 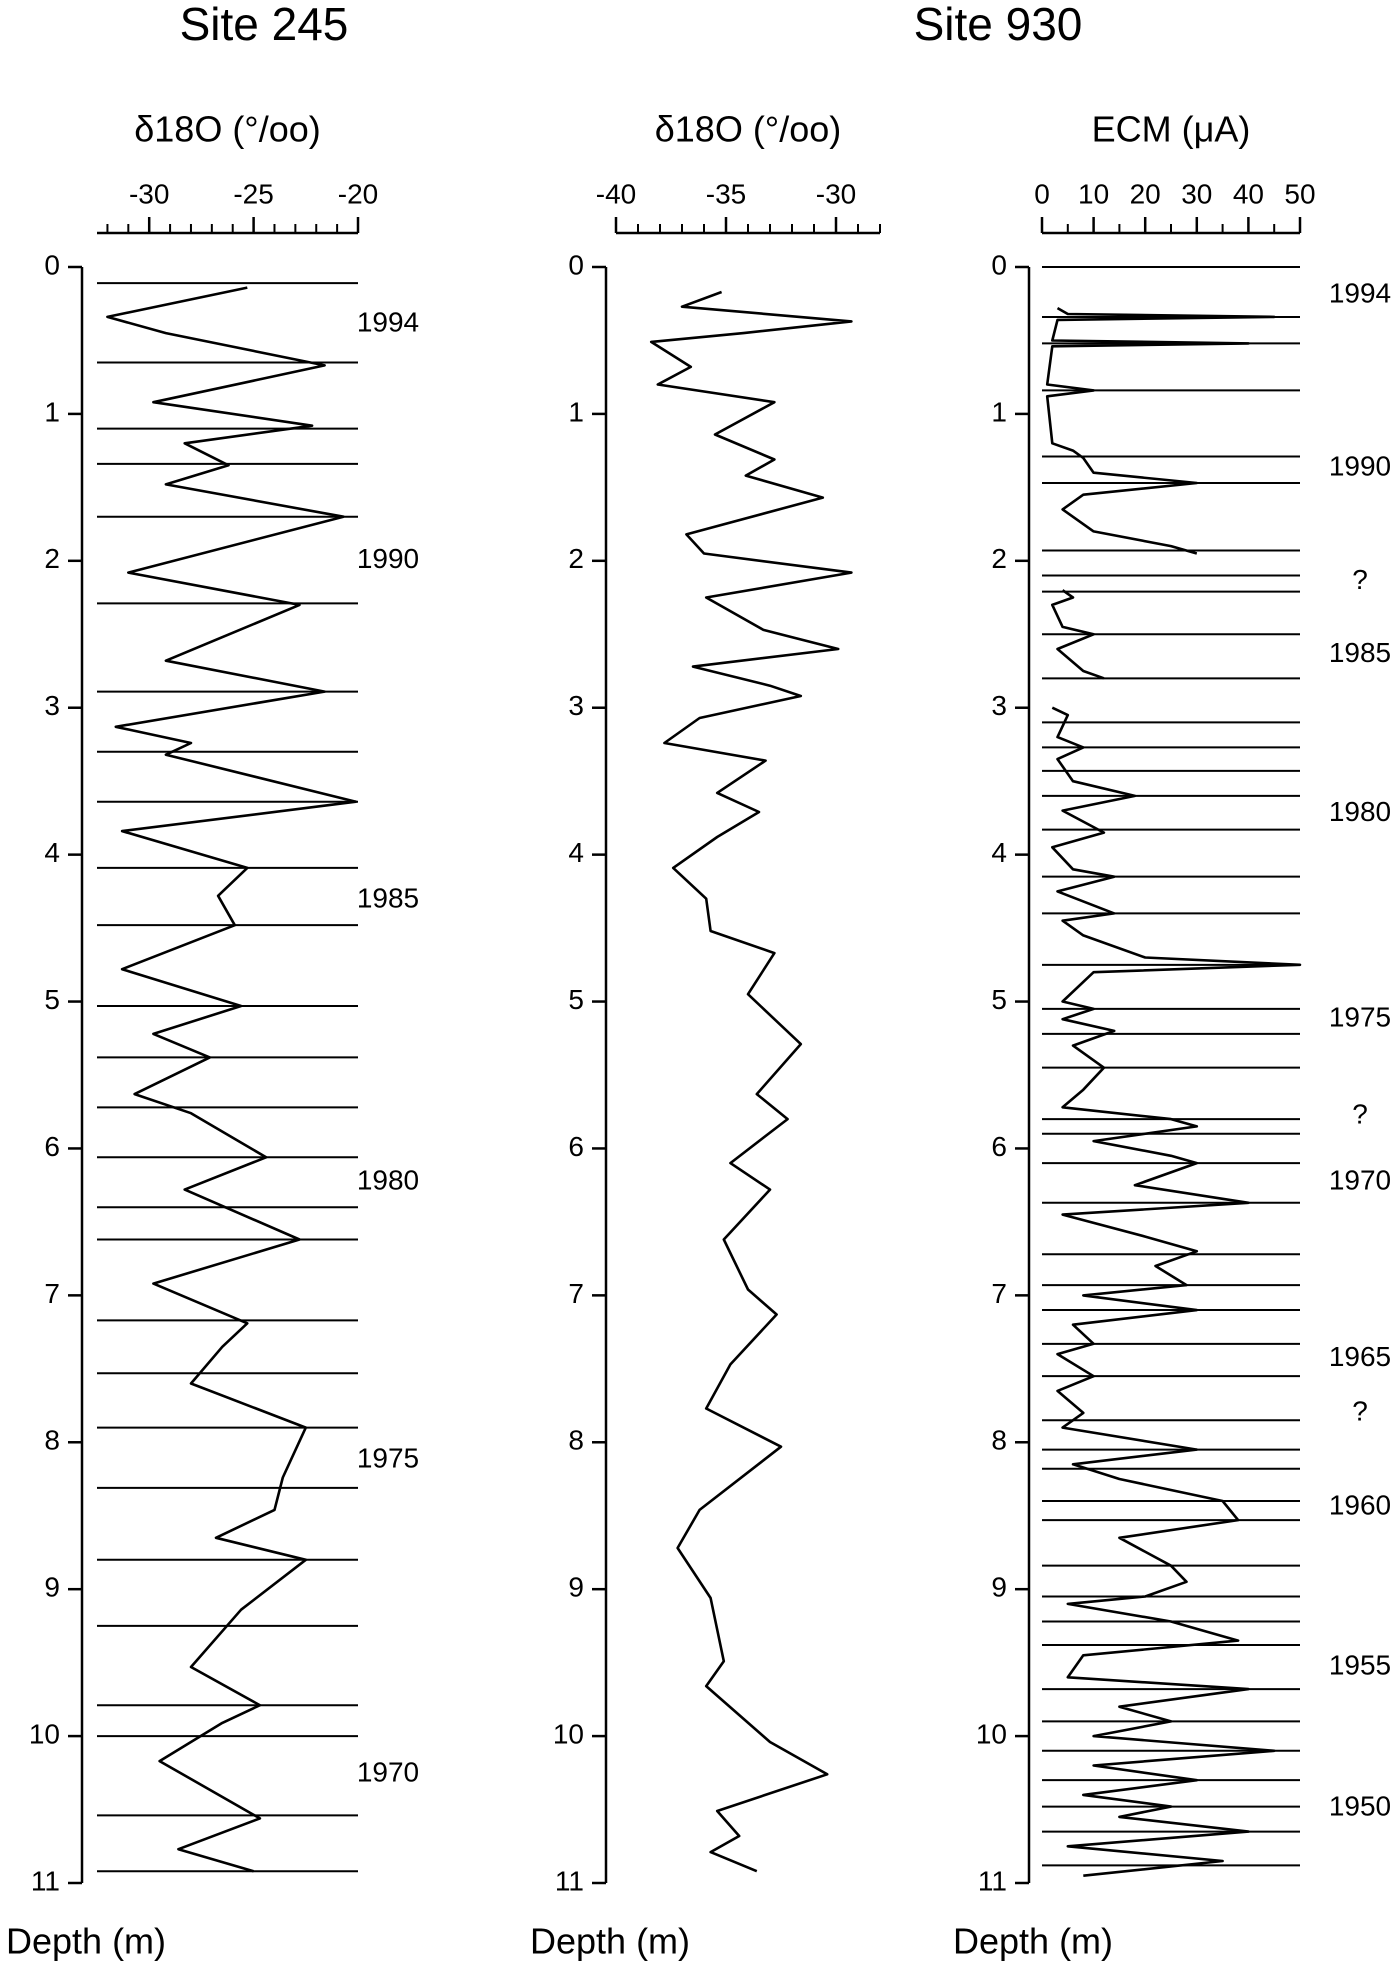 What do you see at coordinates (1093, 193) in the screenshot?
I see `x-tick-label: 10` at bounding box center [1093, 193].